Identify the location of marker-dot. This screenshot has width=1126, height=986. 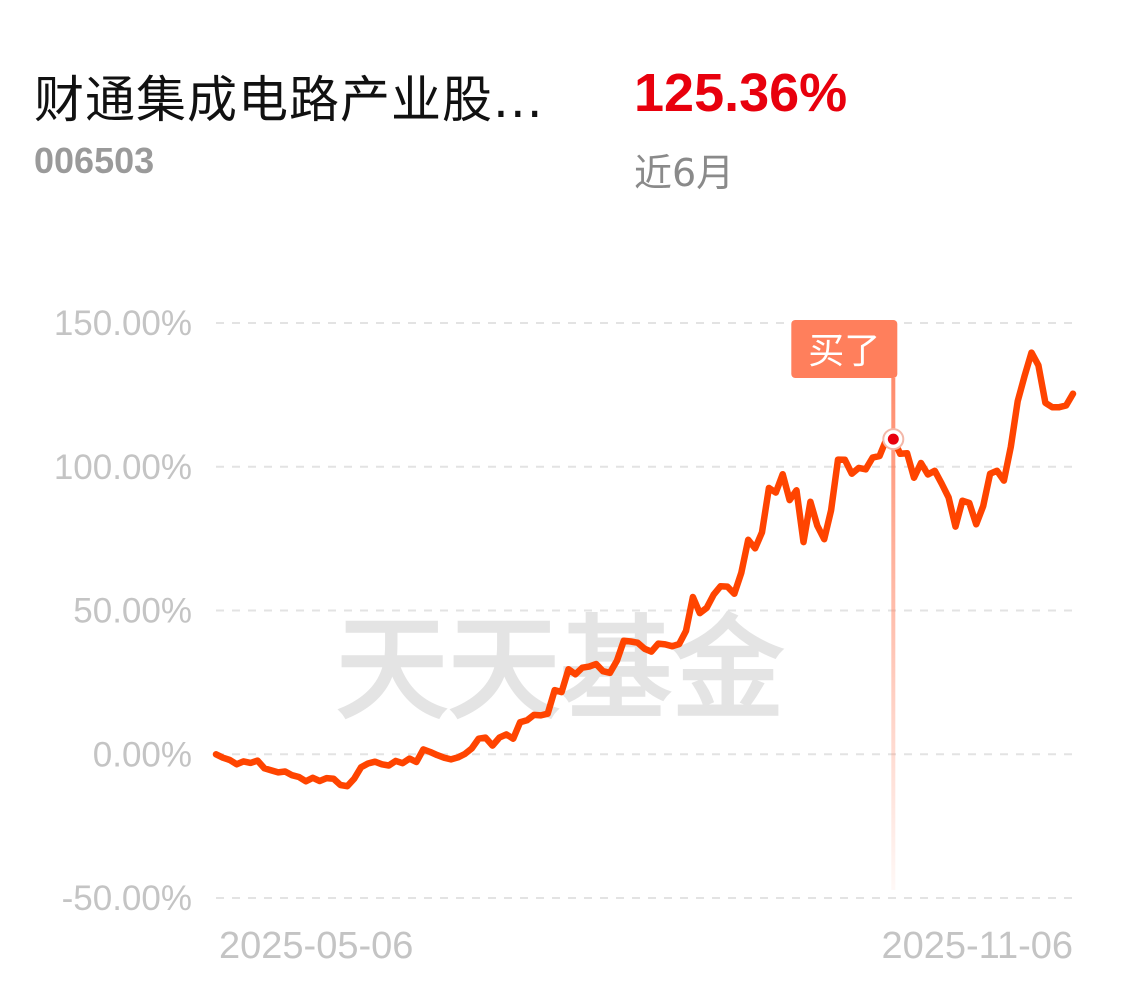
(893, 439).